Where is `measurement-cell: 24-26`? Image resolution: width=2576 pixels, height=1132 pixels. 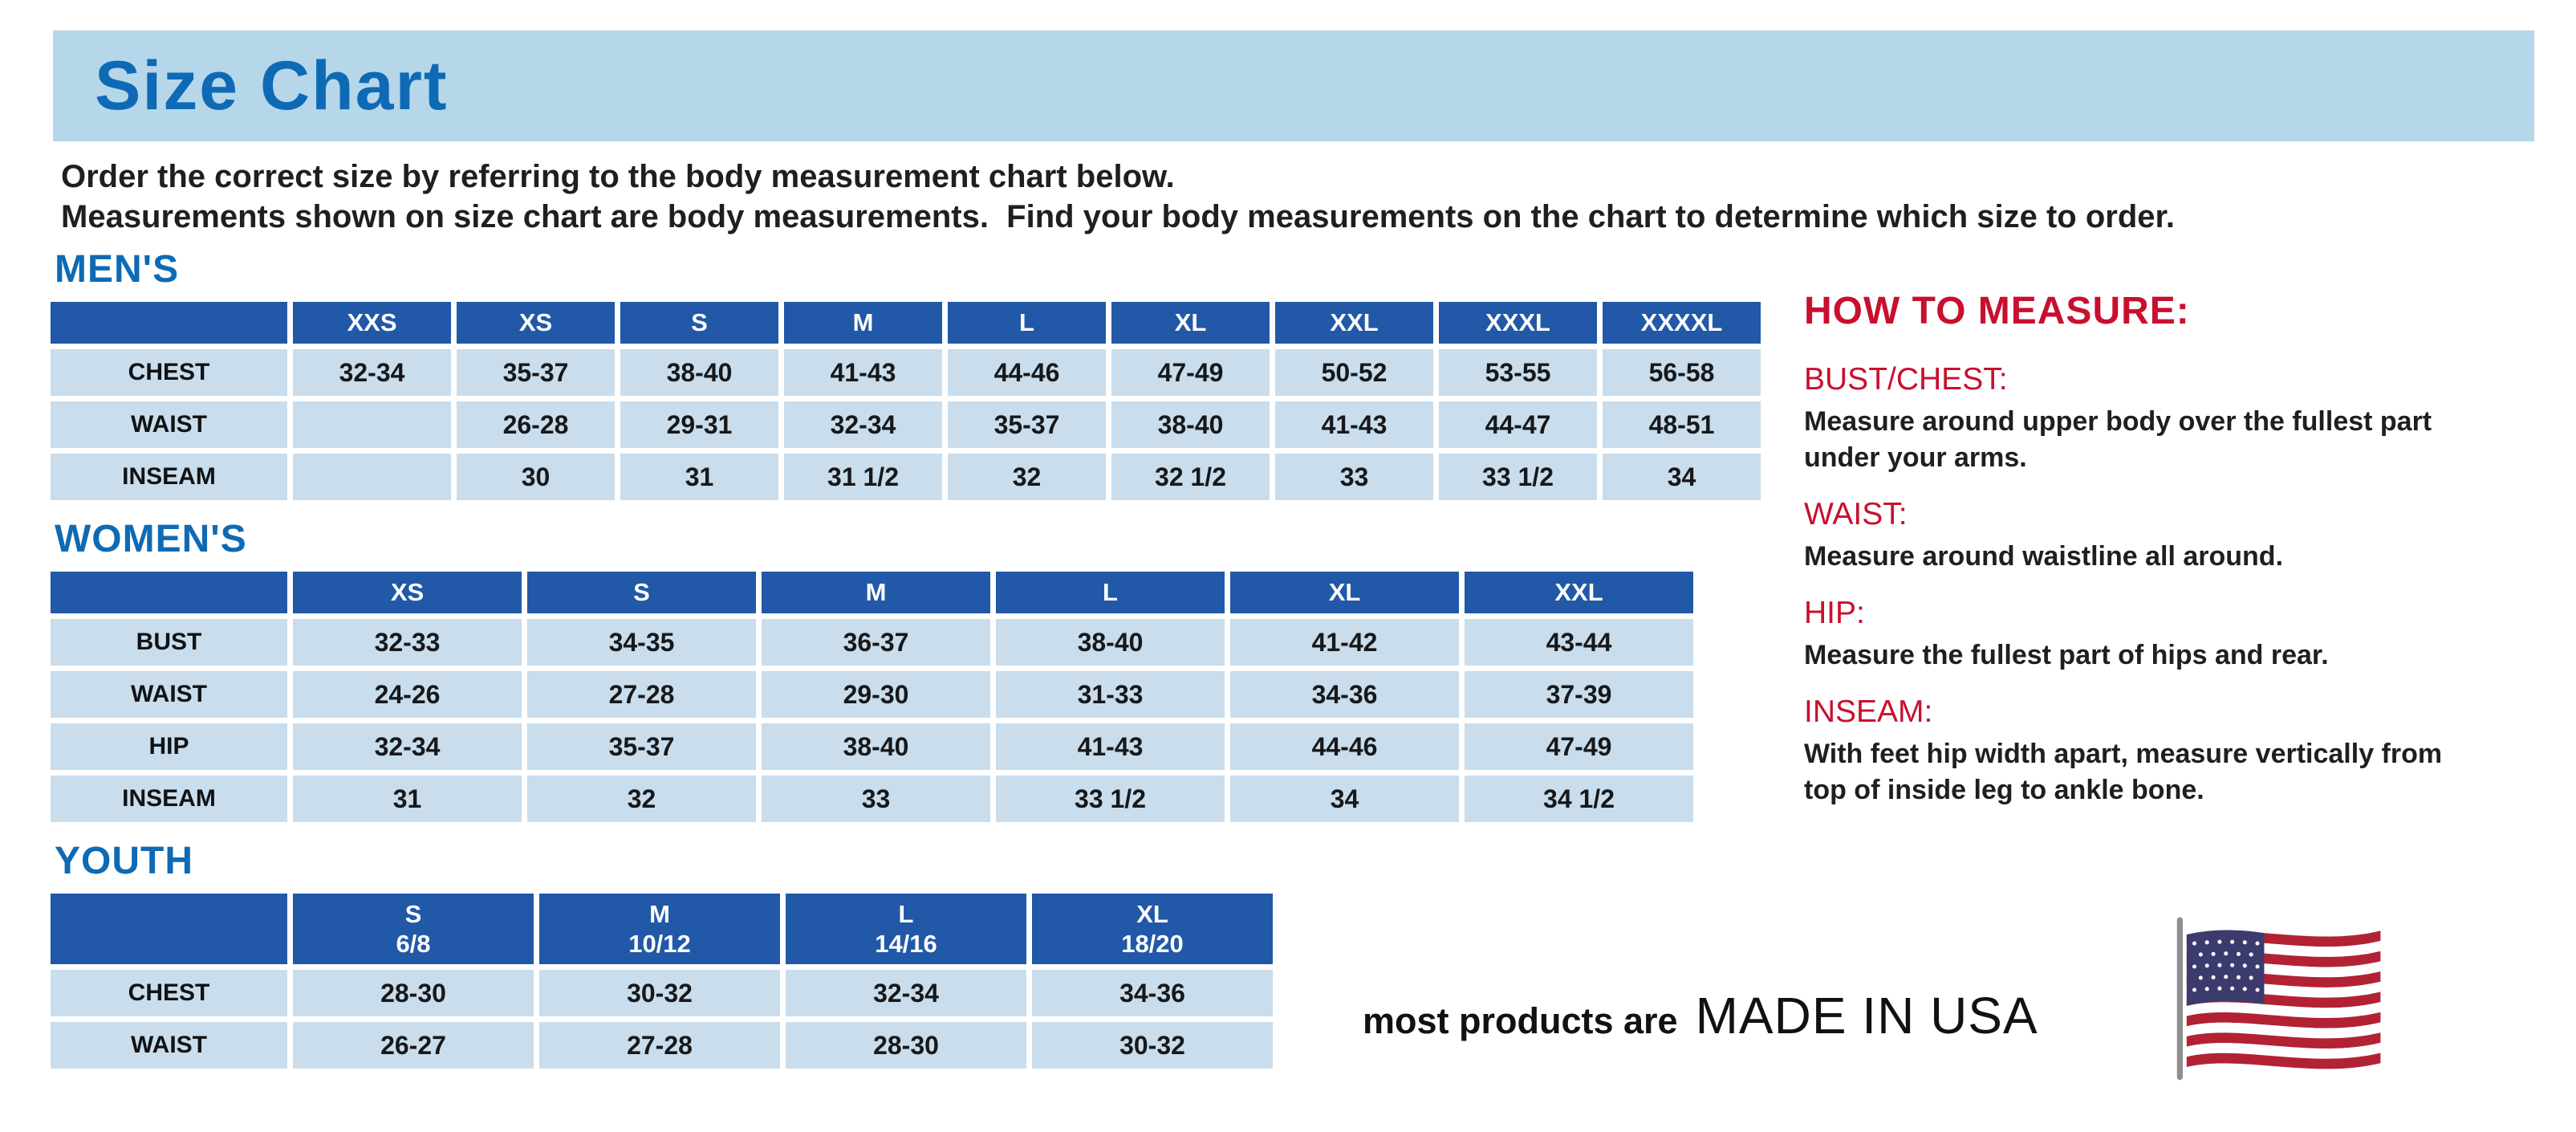 measurement-cell: 24-26 is located at coordinates (408, 694).